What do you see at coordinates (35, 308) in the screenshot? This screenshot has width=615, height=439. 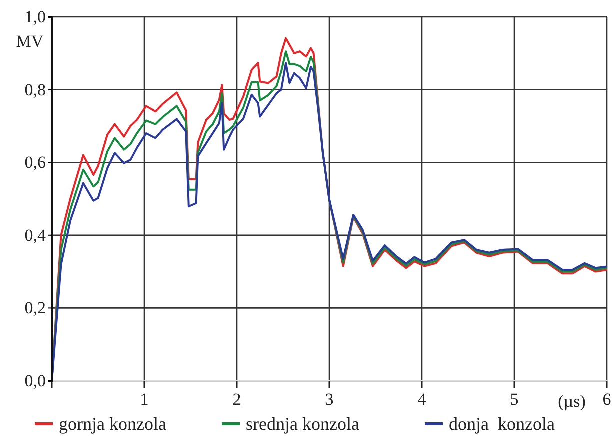 I see `y-tick-label: 0,2` at bounding box center [35, 308].